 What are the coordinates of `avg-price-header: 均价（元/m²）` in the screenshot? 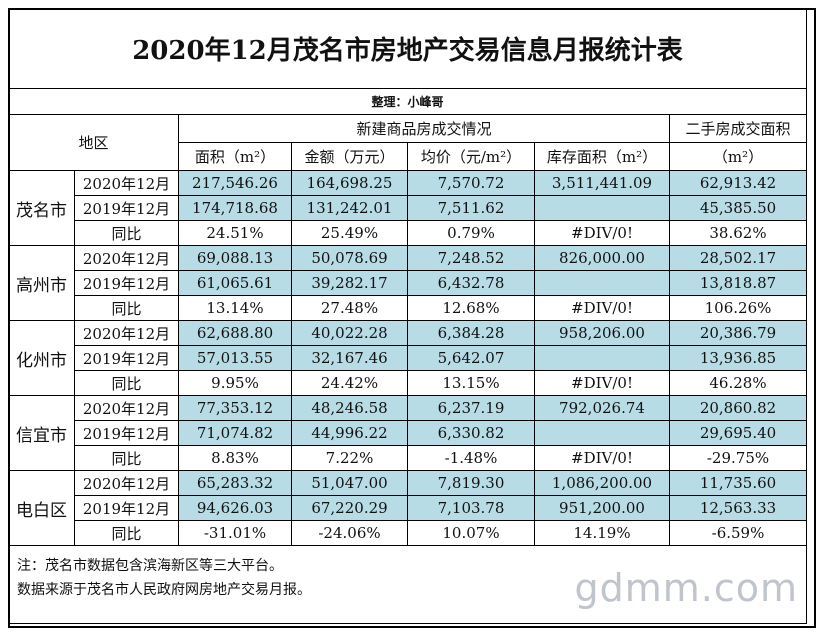 It's located at (471, 156).